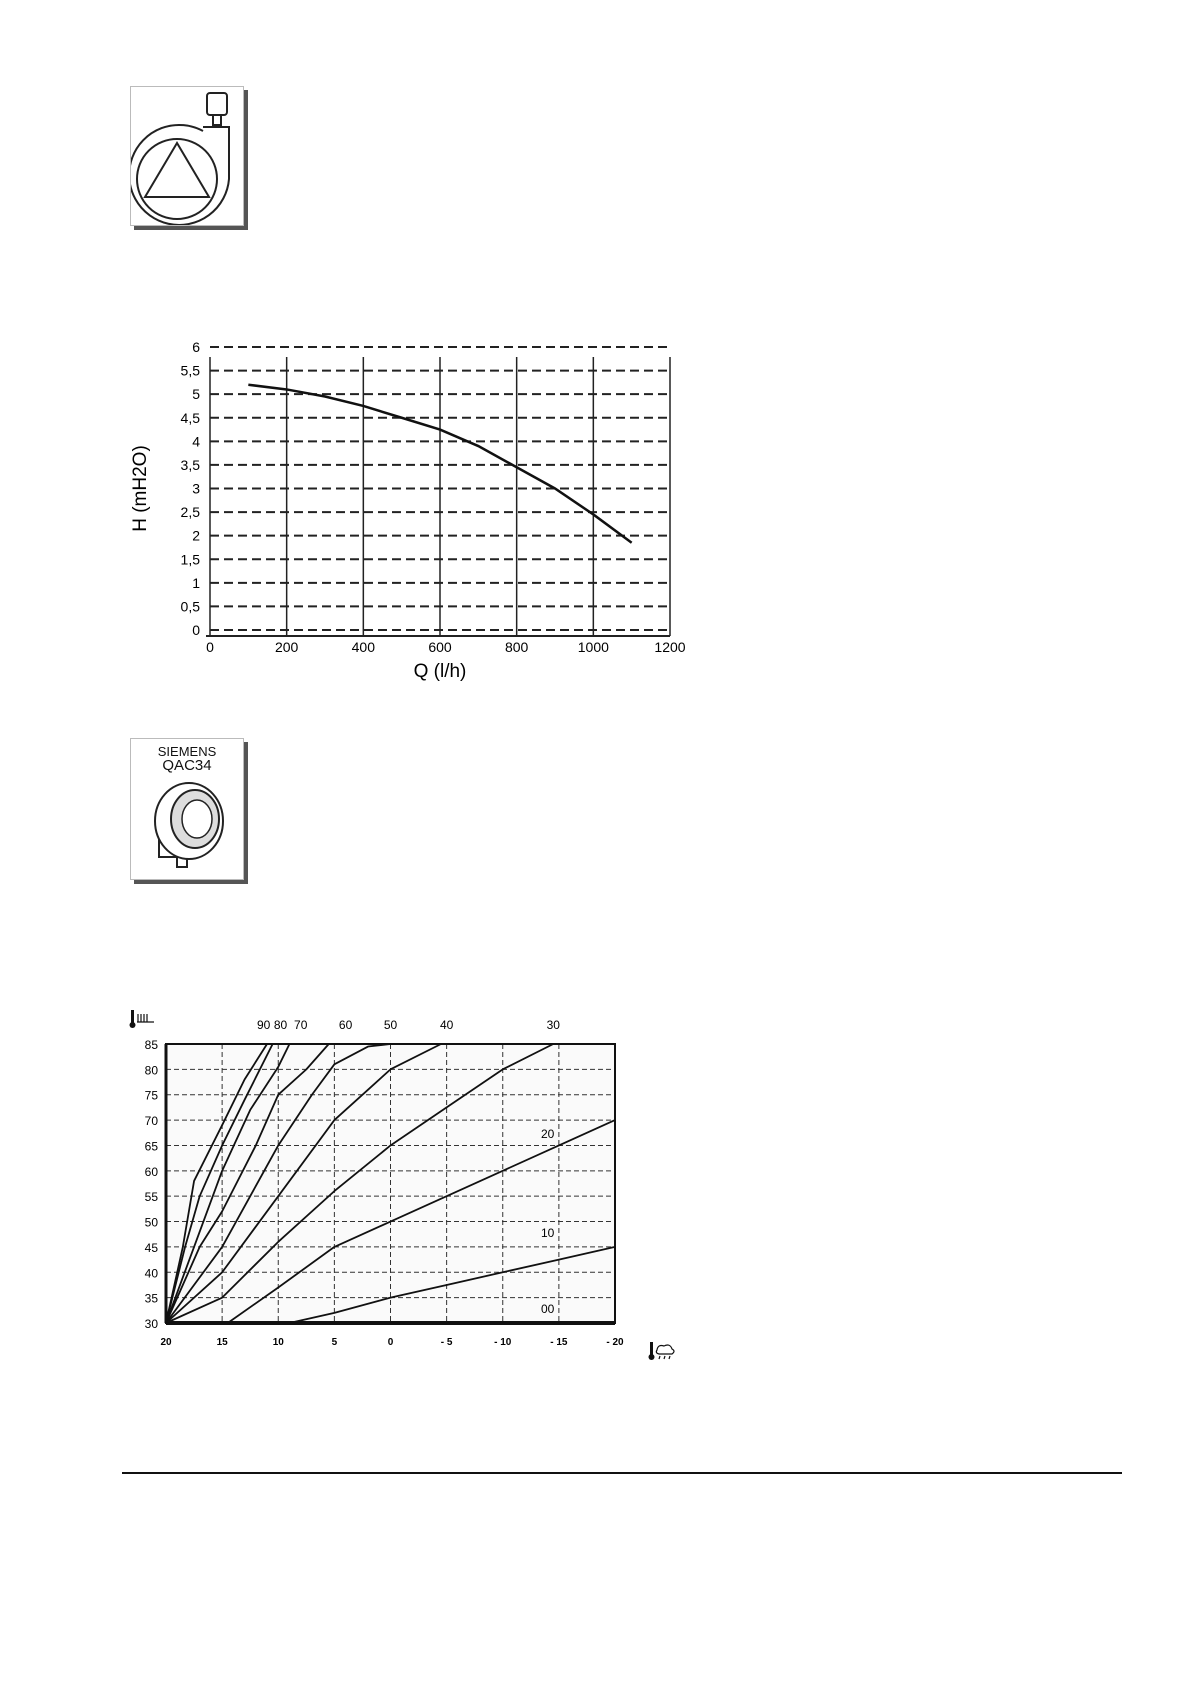 This screenshot has height=1684, width=1190. What do you see at coordinates (264, 1025) in the screenshot?
I see `curve-label: 90` at bounding box center [264, 1025].